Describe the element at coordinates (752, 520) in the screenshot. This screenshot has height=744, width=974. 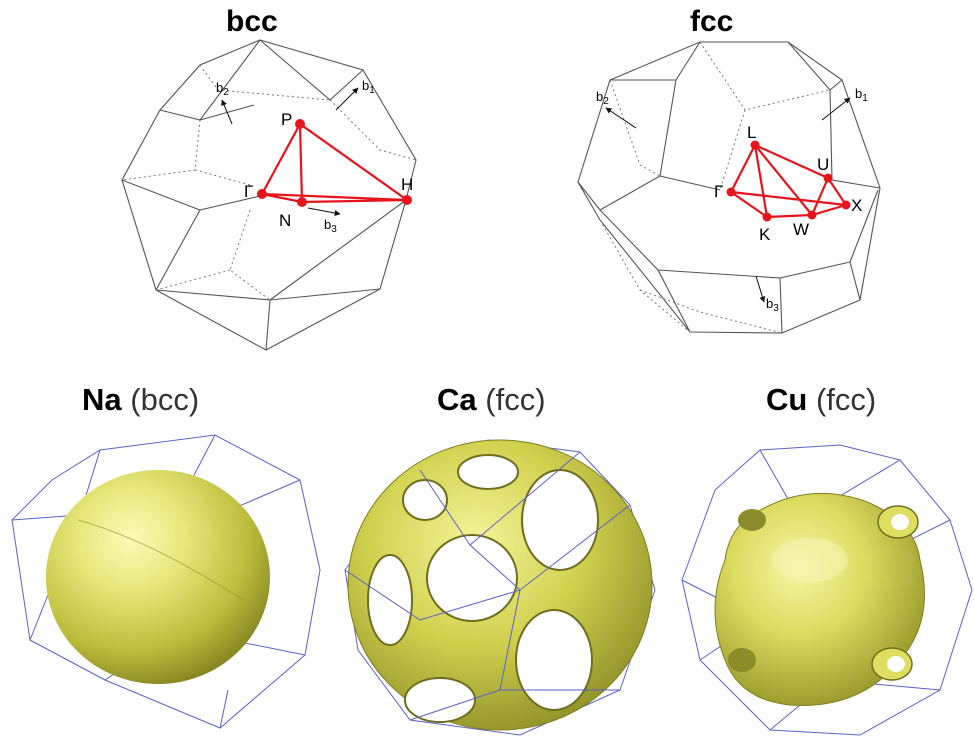
I see `cu-neck-left` at that location.